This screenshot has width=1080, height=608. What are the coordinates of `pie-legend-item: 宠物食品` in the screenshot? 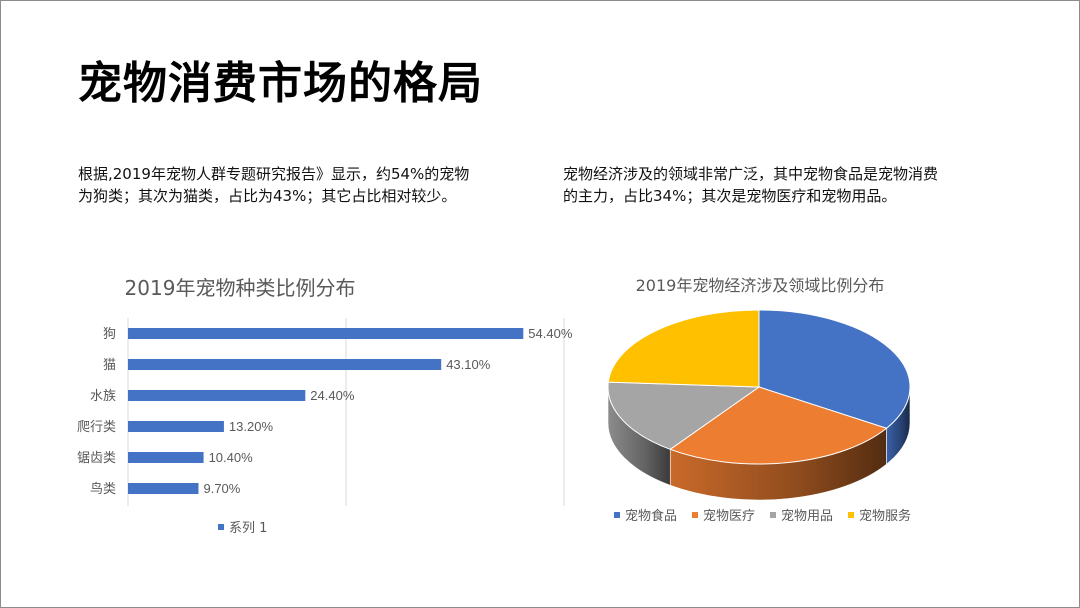 It's located at (645, 514).